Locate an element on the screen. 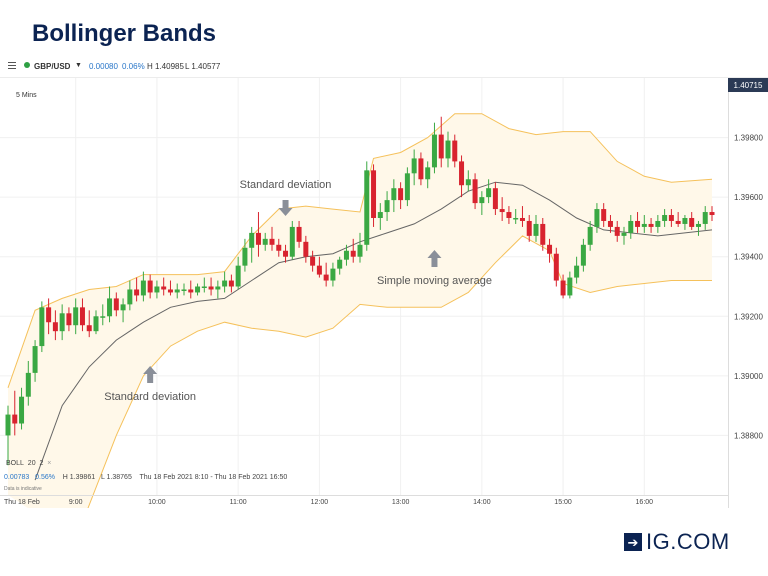 The height and width of the screenshot is (576, 768). time-tick-label: 9:00 is located at coordinates (76, 502).